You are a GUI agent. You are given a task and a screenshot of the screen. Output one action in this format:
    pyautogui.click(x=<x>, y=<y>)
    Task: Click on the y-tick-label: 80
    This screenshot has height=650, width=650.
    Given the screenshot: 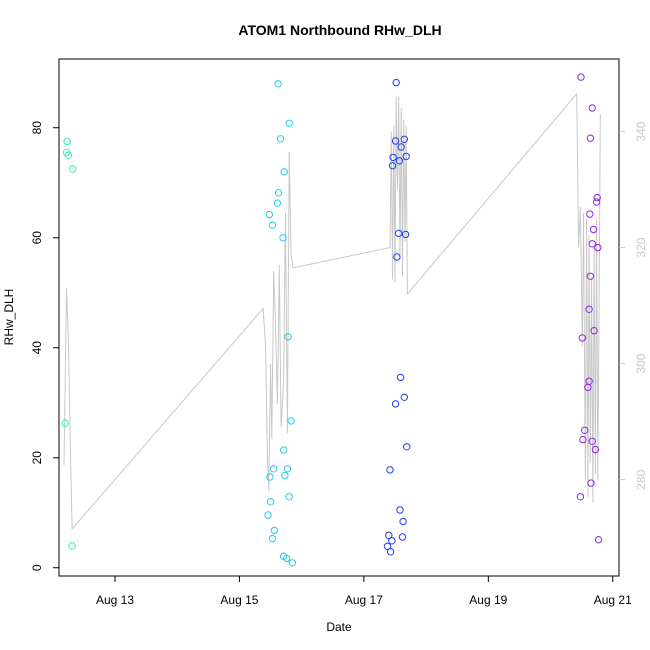 What is the action you would take?
    pyautogui.click(x=37, y=128)
    